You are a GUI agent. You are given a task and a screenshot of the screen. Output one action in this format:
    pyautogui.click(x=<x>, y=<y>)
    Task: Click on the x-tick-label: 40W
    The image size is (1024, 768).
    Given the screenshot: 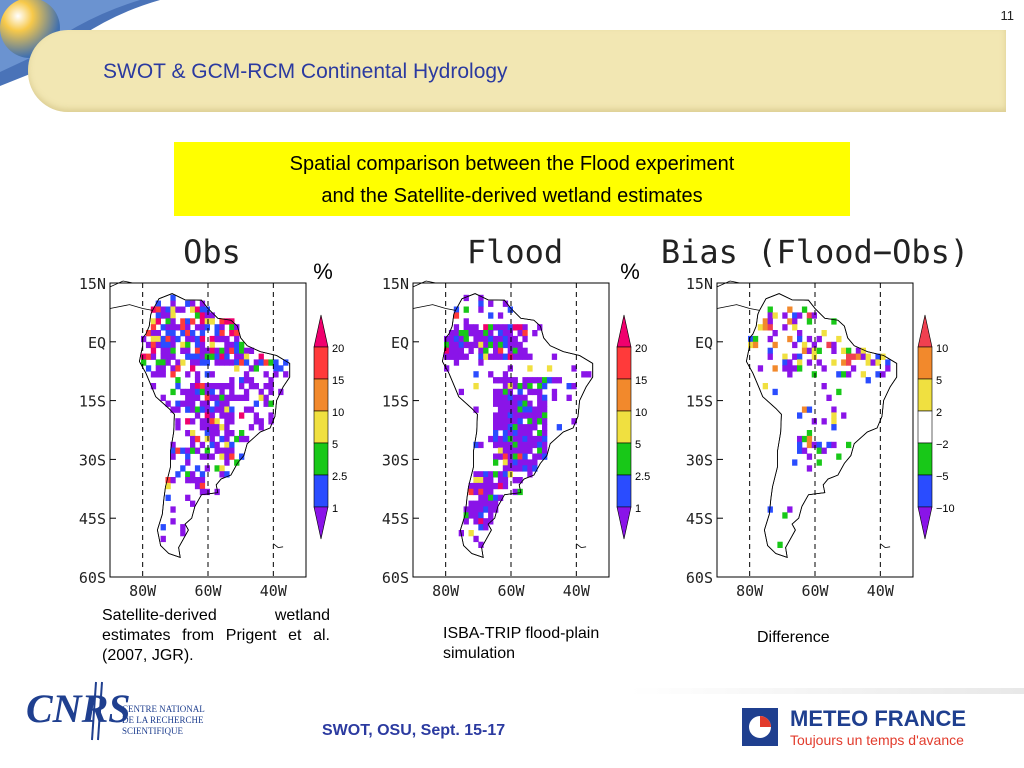 What is the action you would take?
    pyautogui.click(x=881, y=591)
    